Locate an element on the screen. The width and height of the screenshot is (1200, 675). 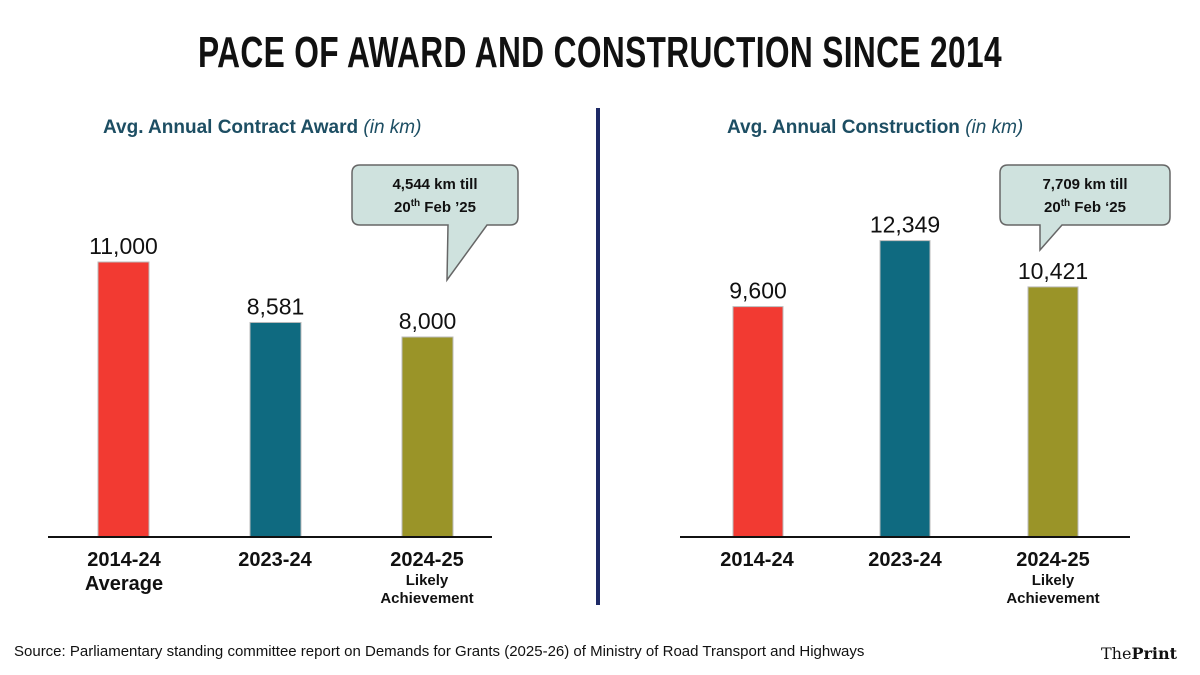
right-callout-text: 7,709 km till 20th Feb ‘25 is located at coordinates (1085, 196).